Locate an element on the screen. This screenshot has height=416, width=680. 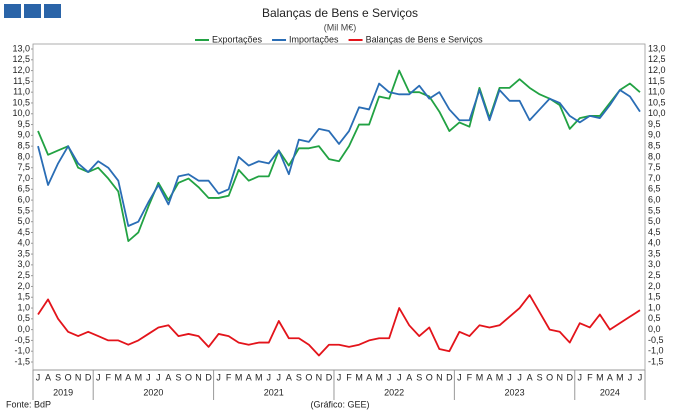
y2-tick-label: 8,5 is located at coordinates (654, 146).